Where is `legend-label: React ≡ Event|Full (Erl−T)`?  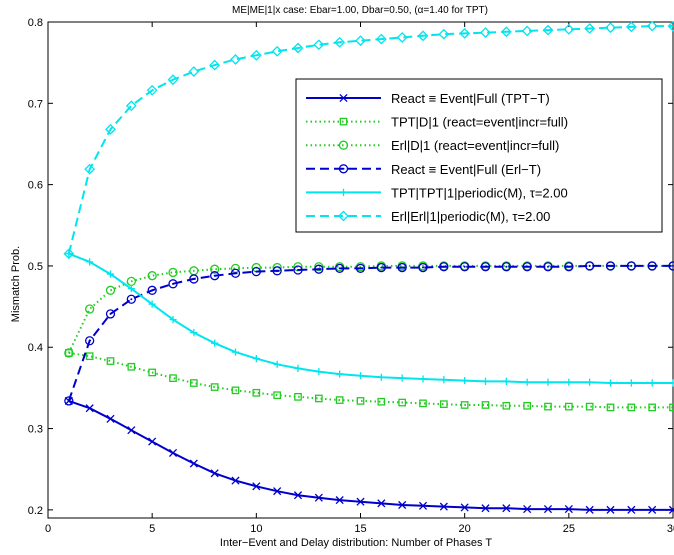
legend-label: React ≡ Event|Full (Erl−T) is located at coordinates (466, 169).